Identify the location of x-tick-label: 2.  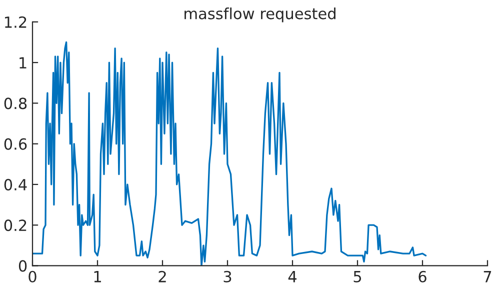
(162, 276).